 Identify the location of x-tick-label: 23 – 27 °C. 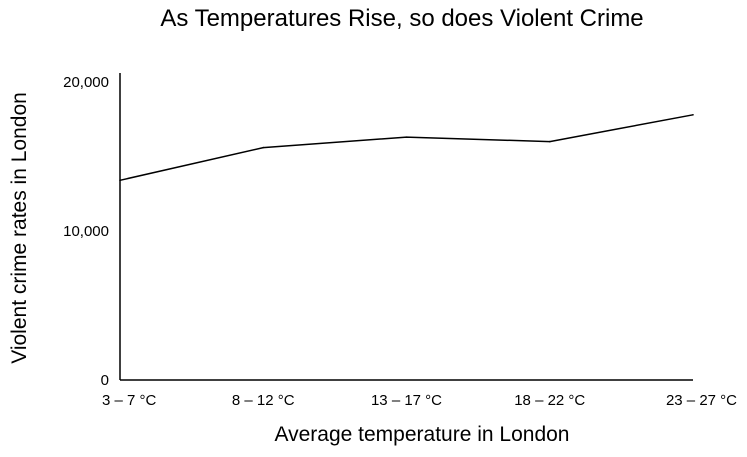
(701, 400).